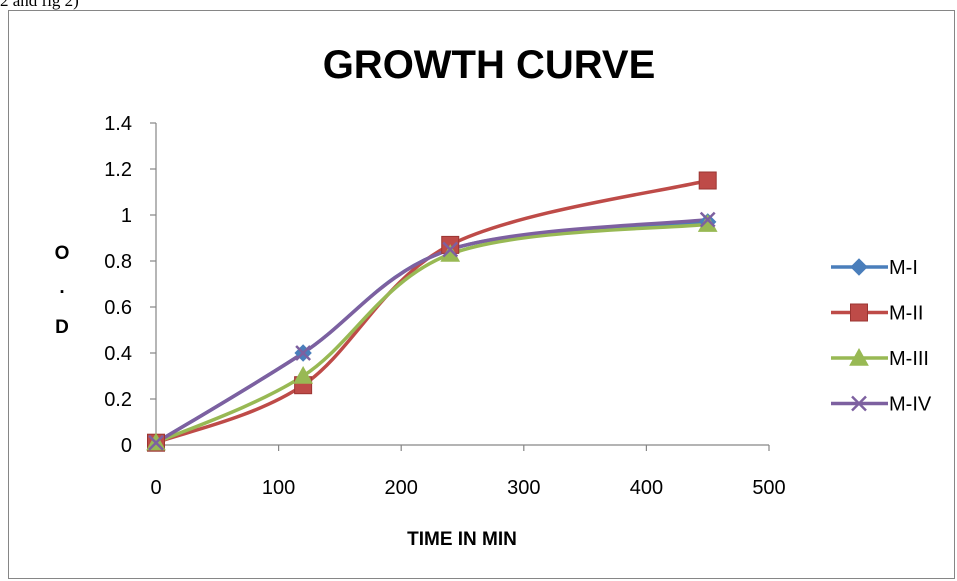  What do you see at coordinates (881, 336) in the screenshot?
I see `legend: M-I M-II M-III M-IV` at bounding box center [881, 336].